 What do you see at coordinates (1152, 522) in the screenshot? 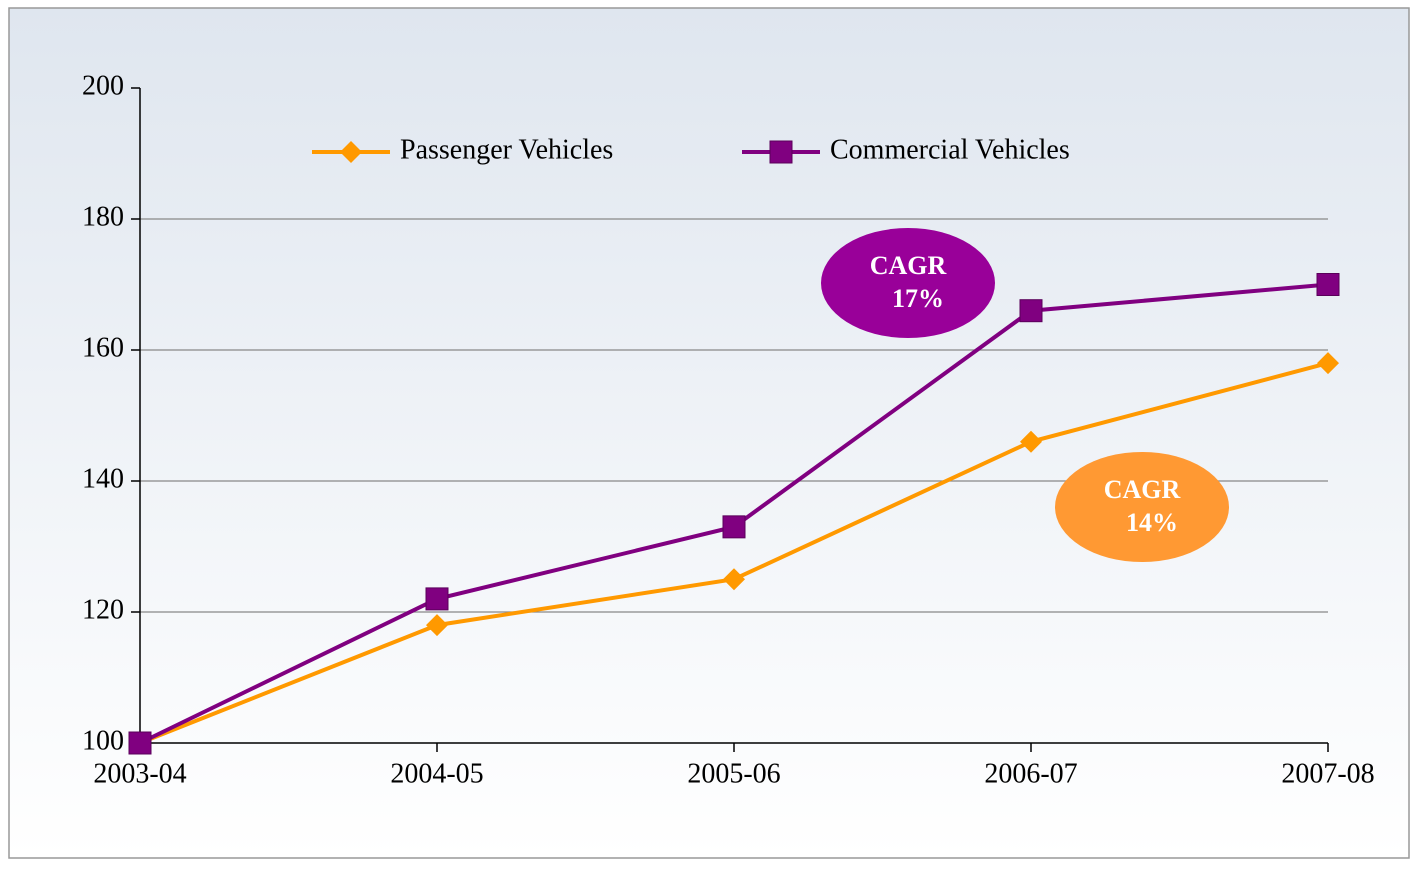
I see `annotation-text: 14%` at bounding box center [1152, 522].